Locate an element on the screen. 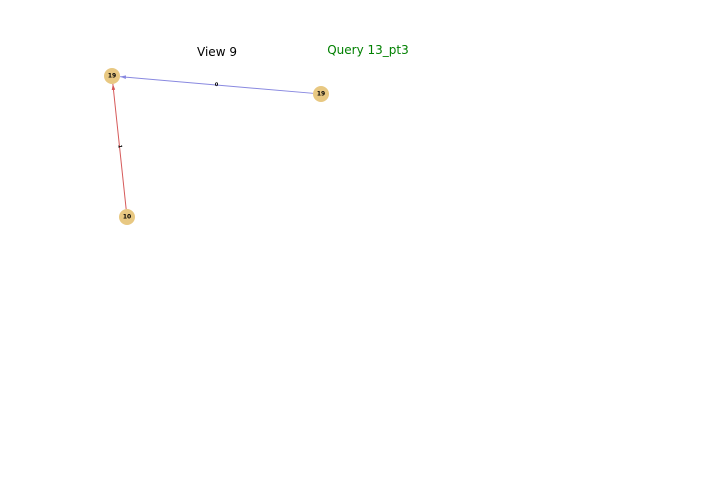 Image resolution: width=720 pixels, height=504 pixels. edge-label: 0 is located at coordinates (217, 85).